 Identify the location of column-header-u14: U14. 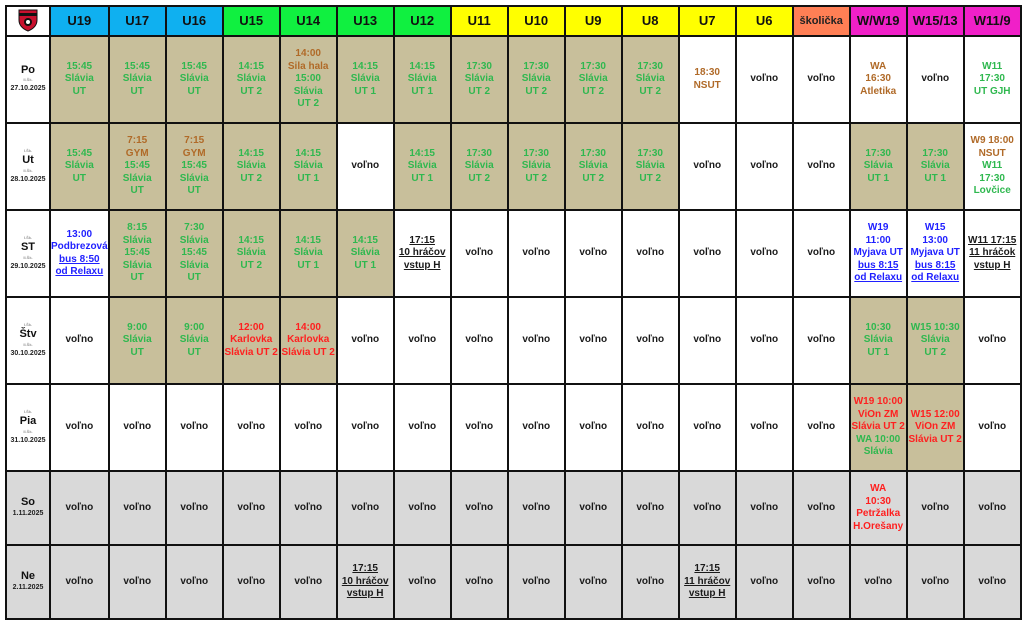
(308, 21).